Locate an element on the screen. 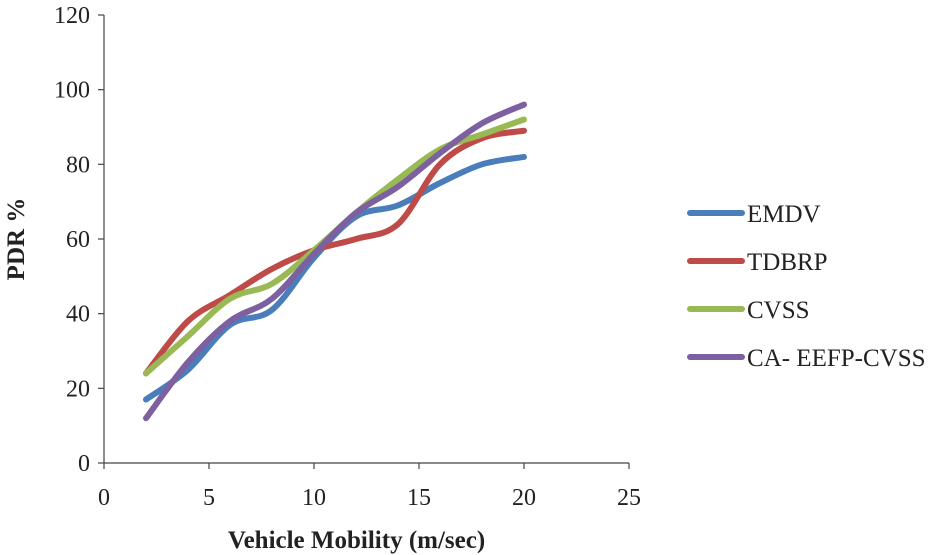 The image size is (950, 555). legend-label-cvss: CVSS is located at coordinates (778, 310).